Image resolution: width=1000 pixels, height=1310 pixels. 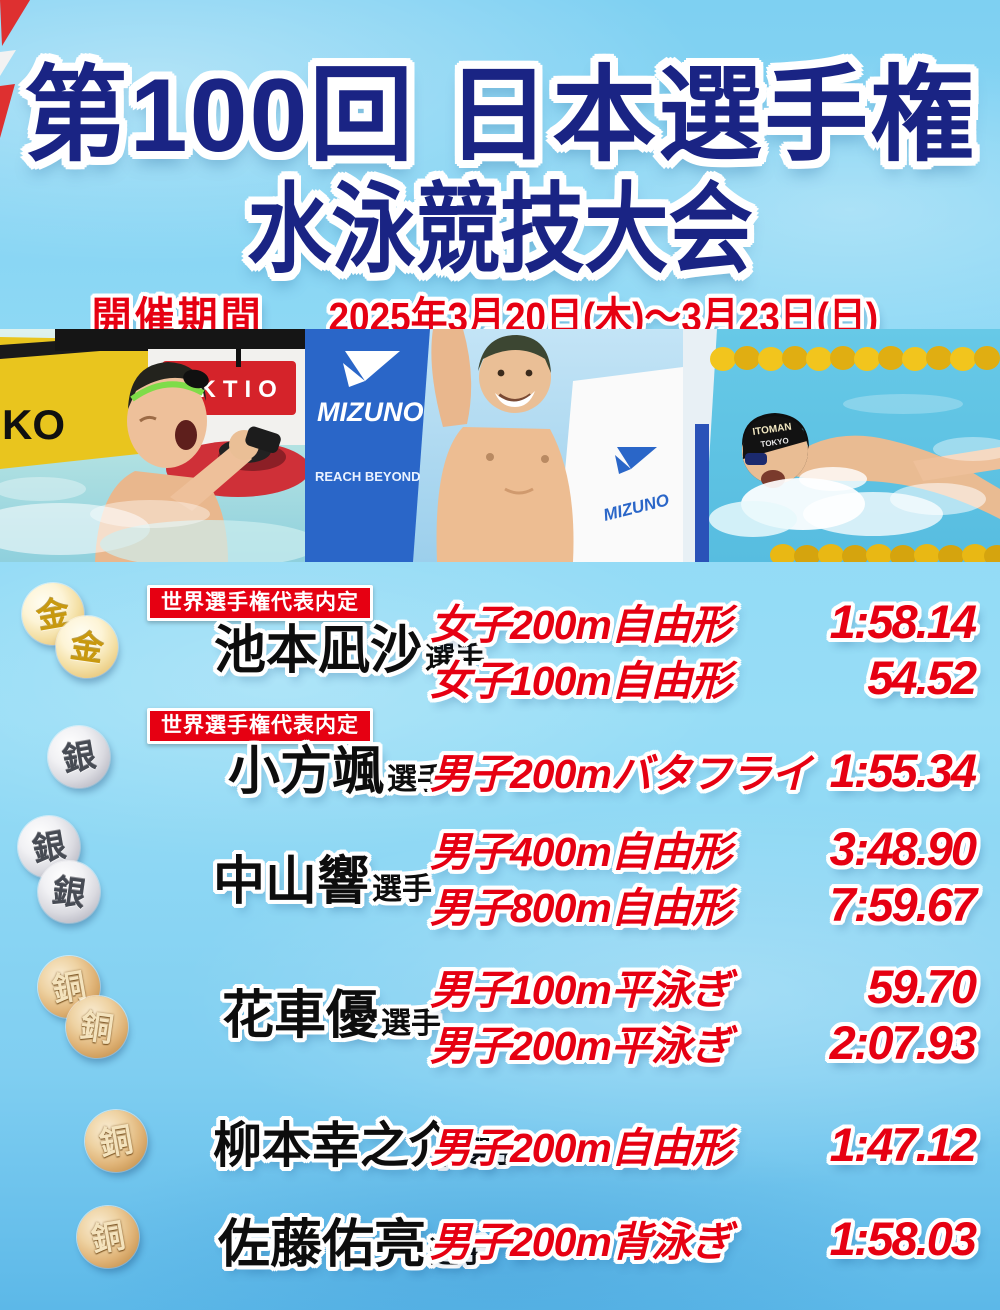 I want to click on athlete-name: 花車優 選手, so click(x=331, y=1022).